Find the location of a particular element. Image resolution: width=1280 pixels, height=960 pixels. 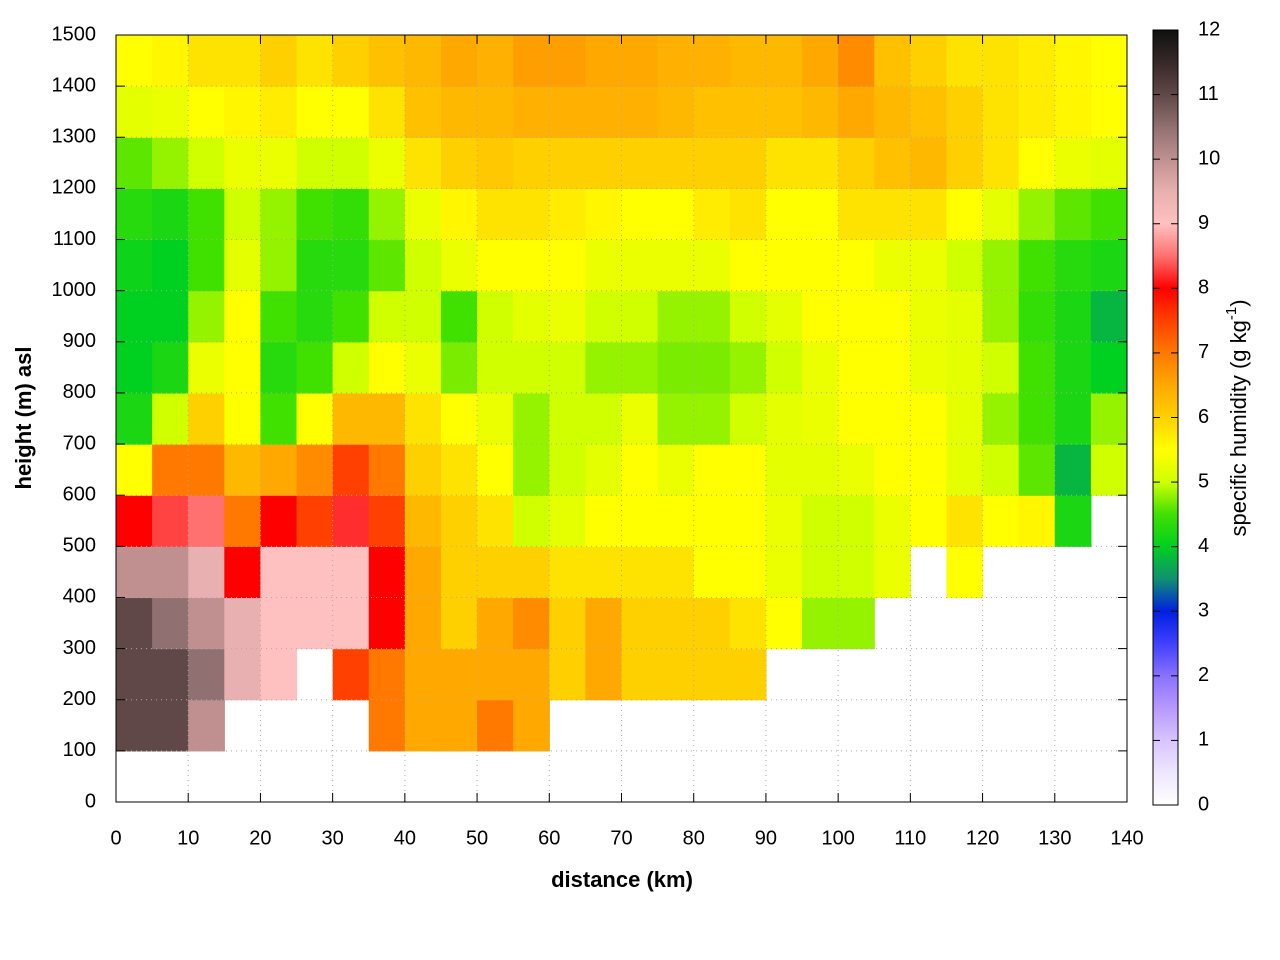

y-tick-label: 500 is located at coordinates (79, 546).